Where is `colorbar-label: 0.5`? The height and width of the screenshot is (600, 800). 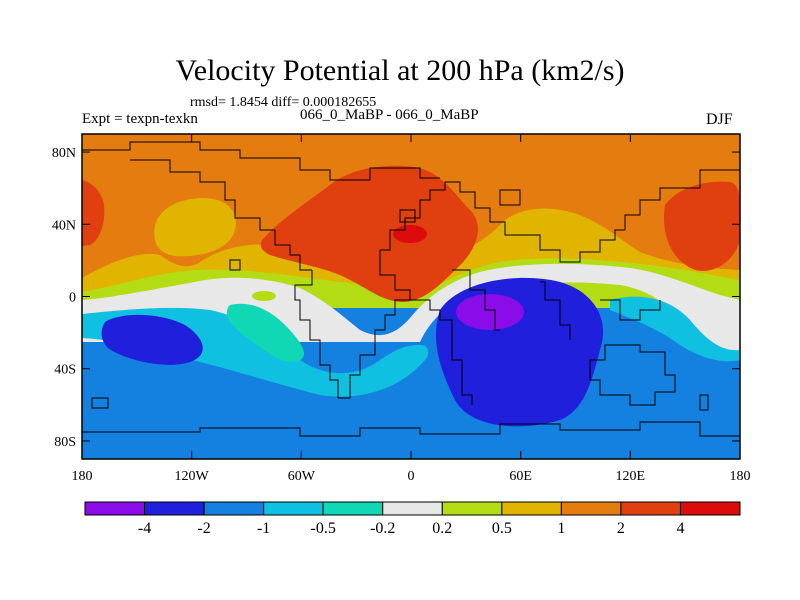 colorbar-label: 0.5 is located at coordinates (502, 528).